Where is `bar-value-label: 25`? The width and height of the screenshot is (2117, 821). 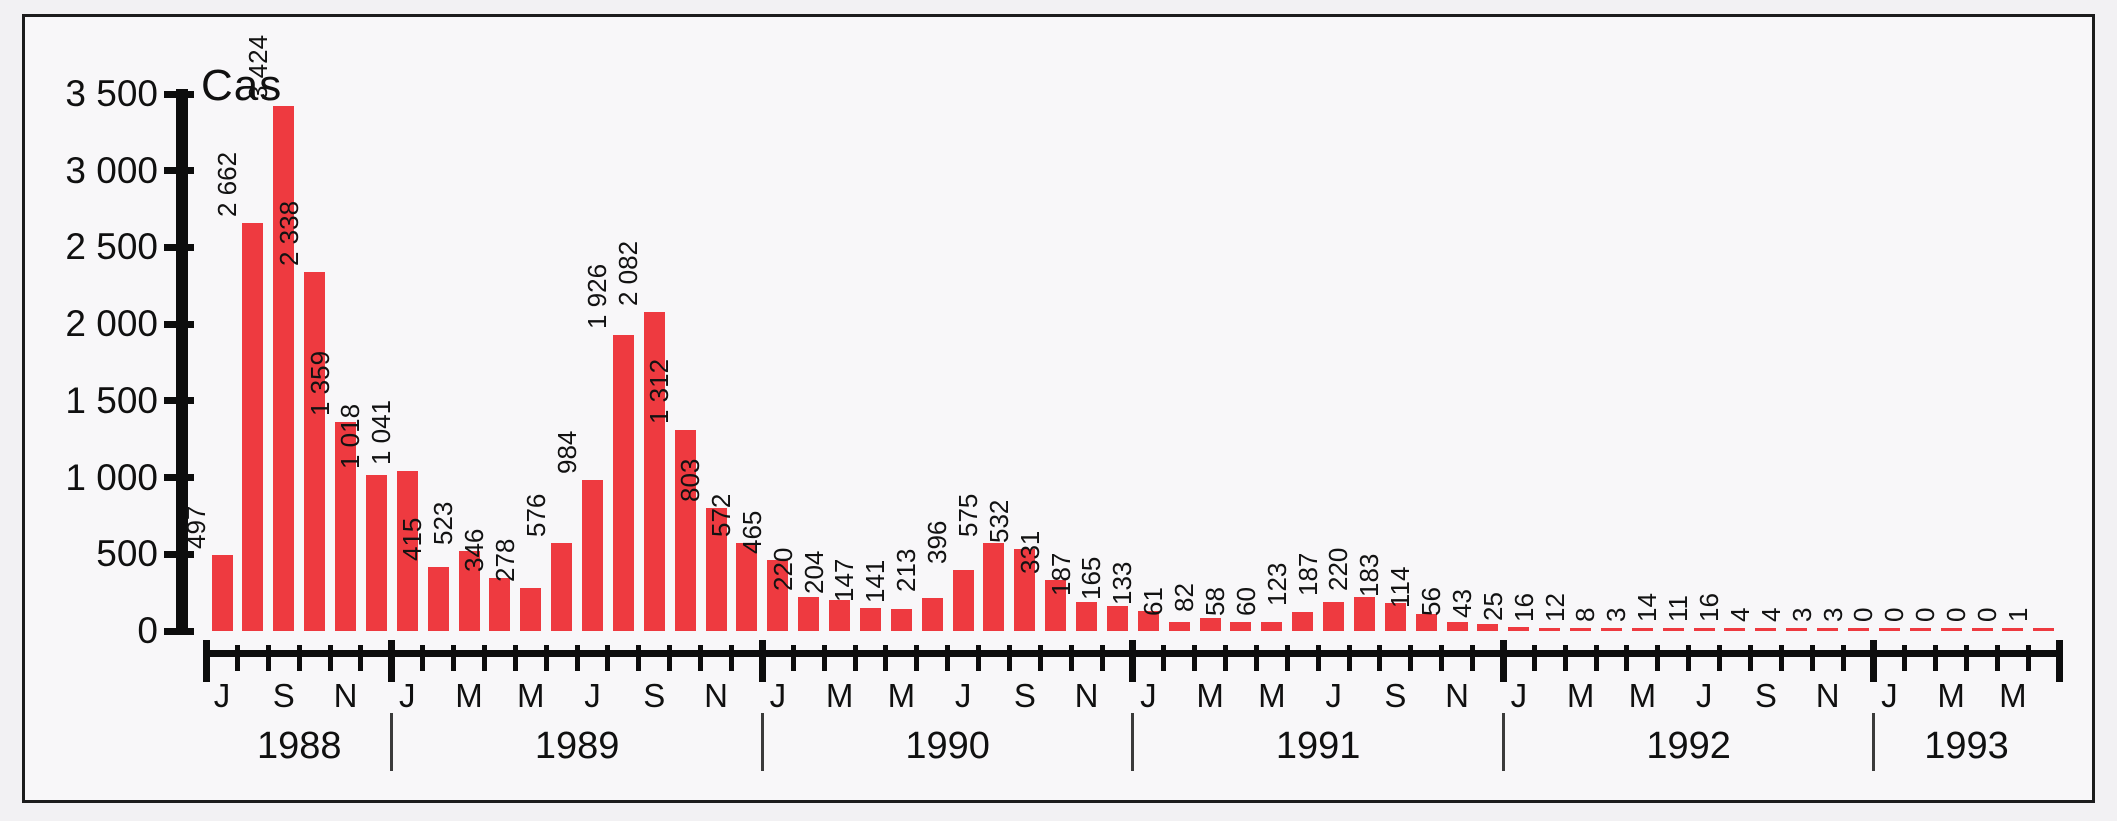 bar-value-label: 25 is located at coordinates (1492, 607).